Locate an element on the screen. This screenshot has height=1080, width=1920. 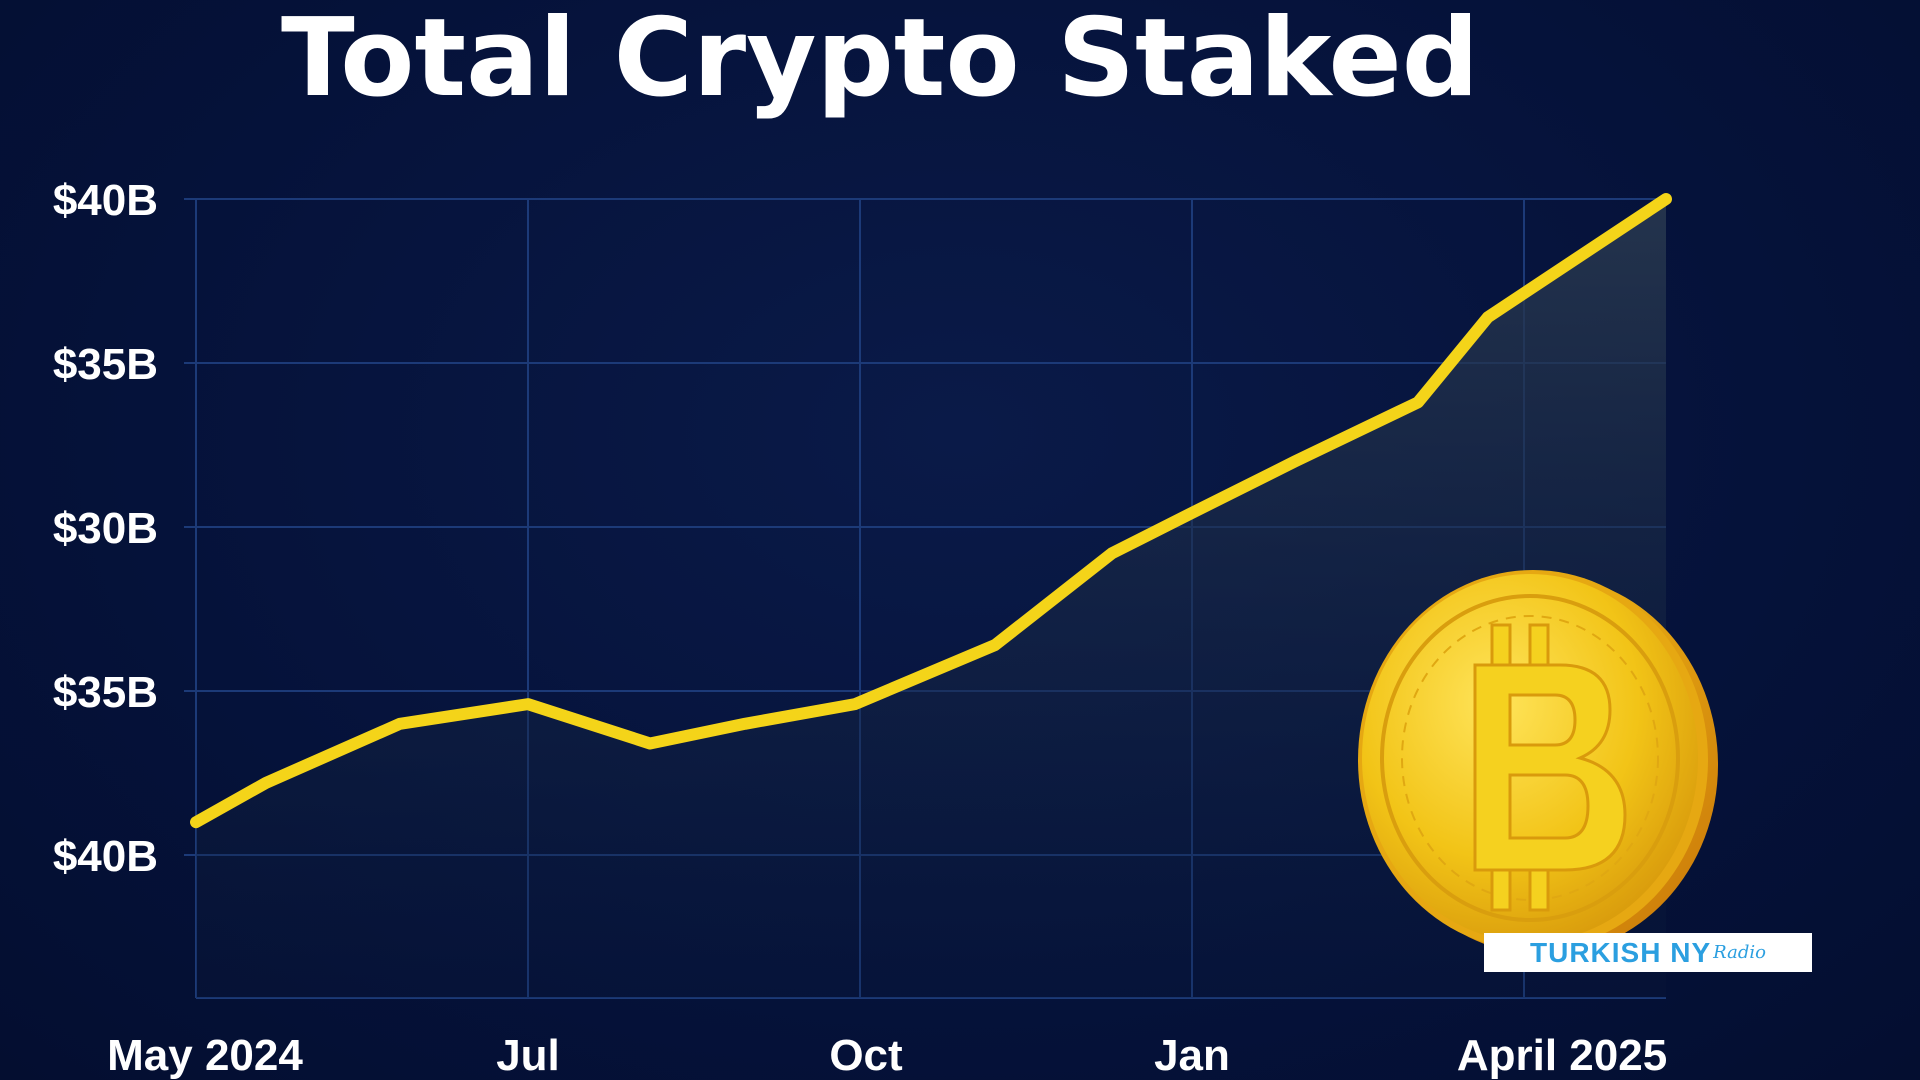
x-axis-ticks: May 2024 Jul Oct Jan April 2025 is located at coordinates (887, 1055).